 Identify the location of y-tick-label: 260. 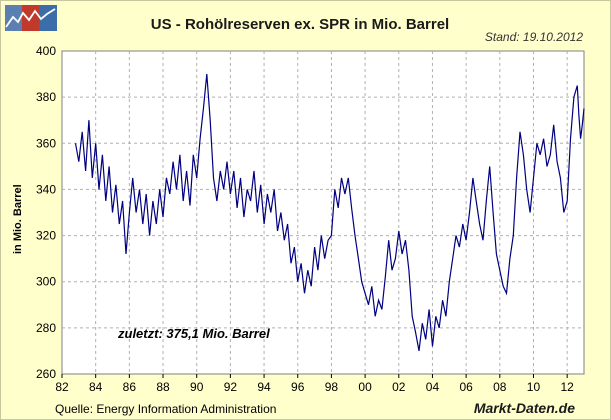
(46, 374).